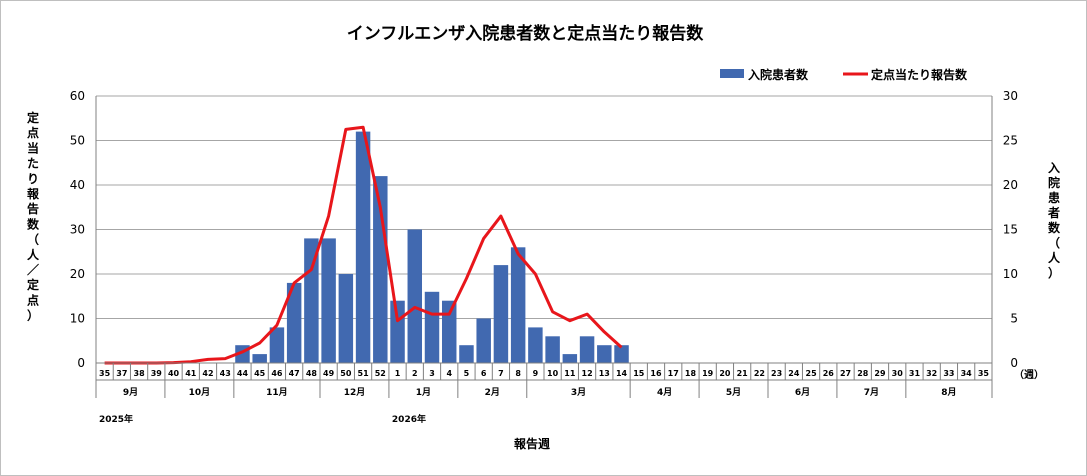 The image size is (1087, 476). Describe the element at coordinates (492, 392) in the screenshot. I see `month-label: 2月` at that location.